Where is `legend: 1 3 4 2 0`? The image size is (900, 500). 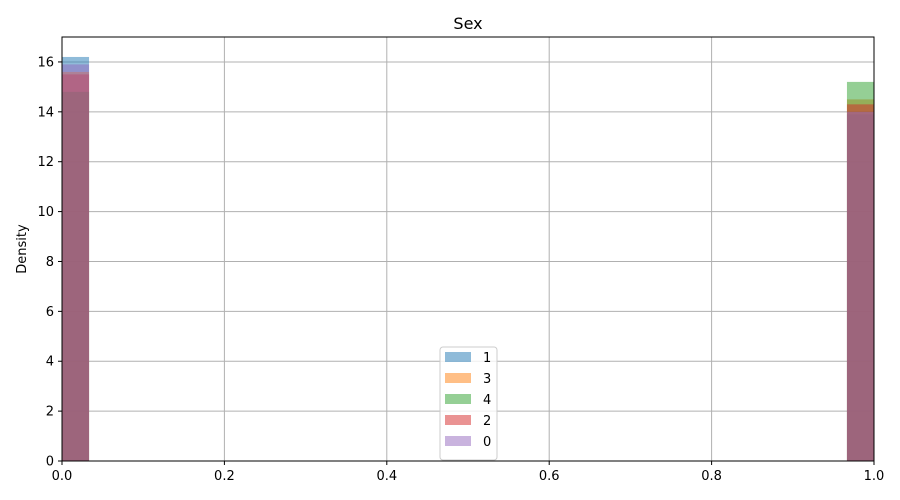 legend: 1 3 4 2 0 is located at coordinates (468, 403).